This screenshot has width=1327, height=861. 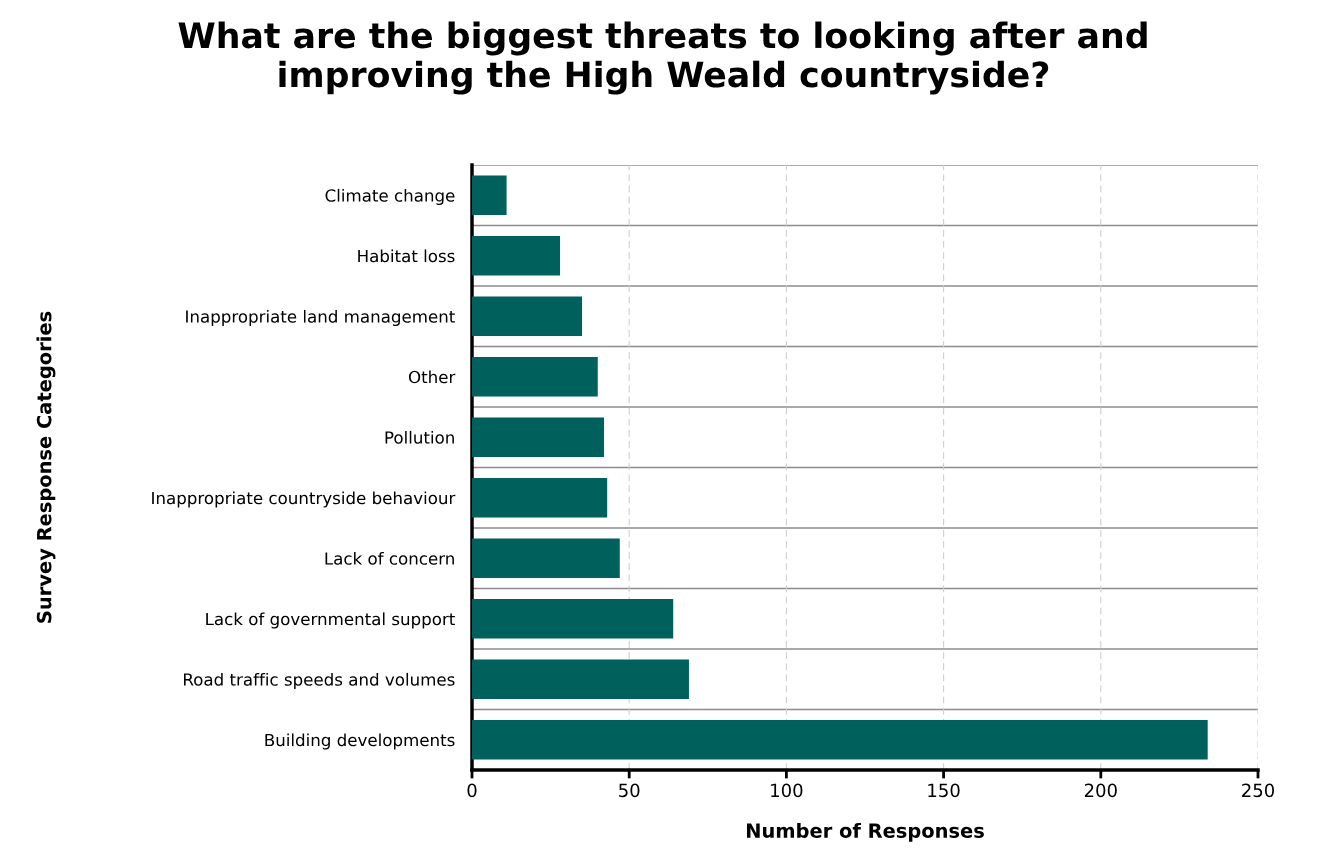 I want to click on y-tick-label: Building developments, so click(x=360, y=741).